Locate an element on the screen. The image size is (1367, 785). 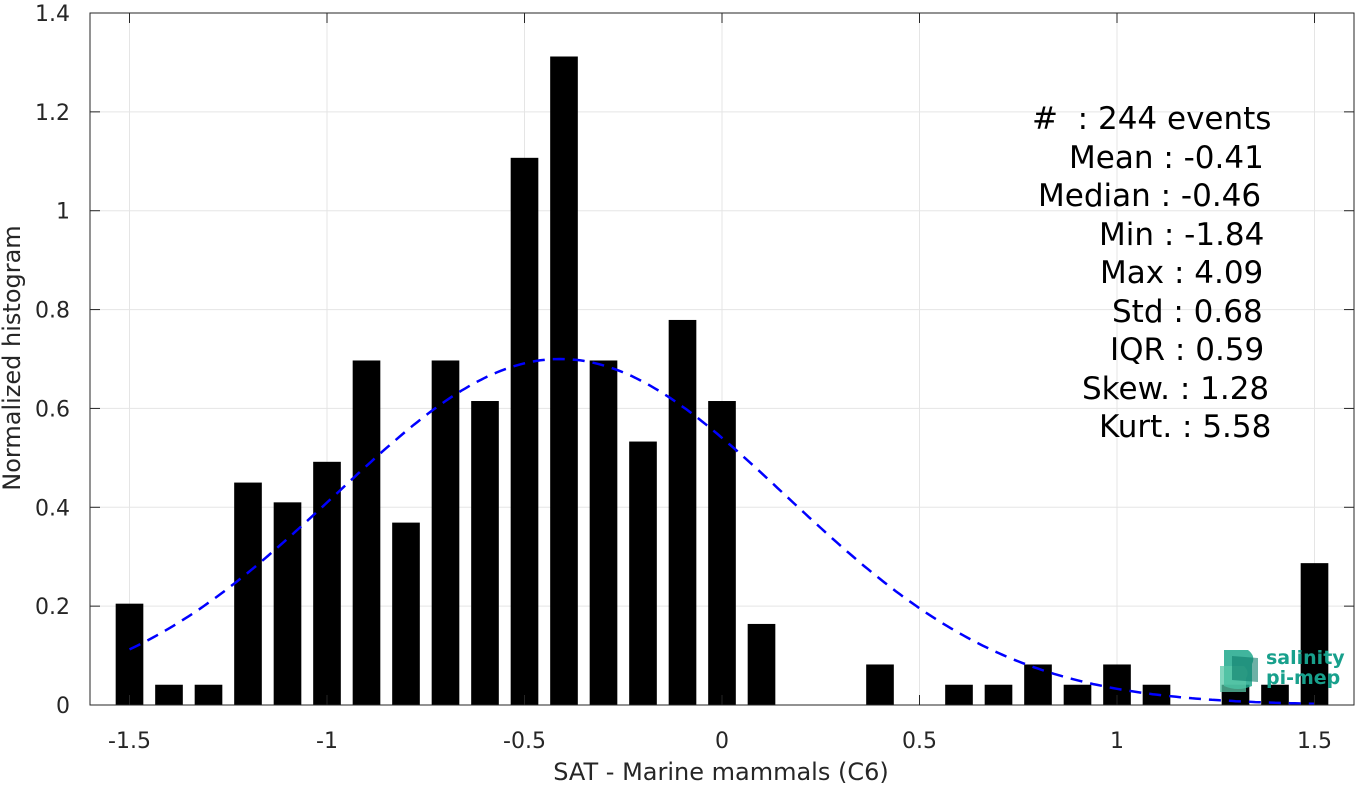
y-tick-label: 1.2 is located at coordinates (52, 113).